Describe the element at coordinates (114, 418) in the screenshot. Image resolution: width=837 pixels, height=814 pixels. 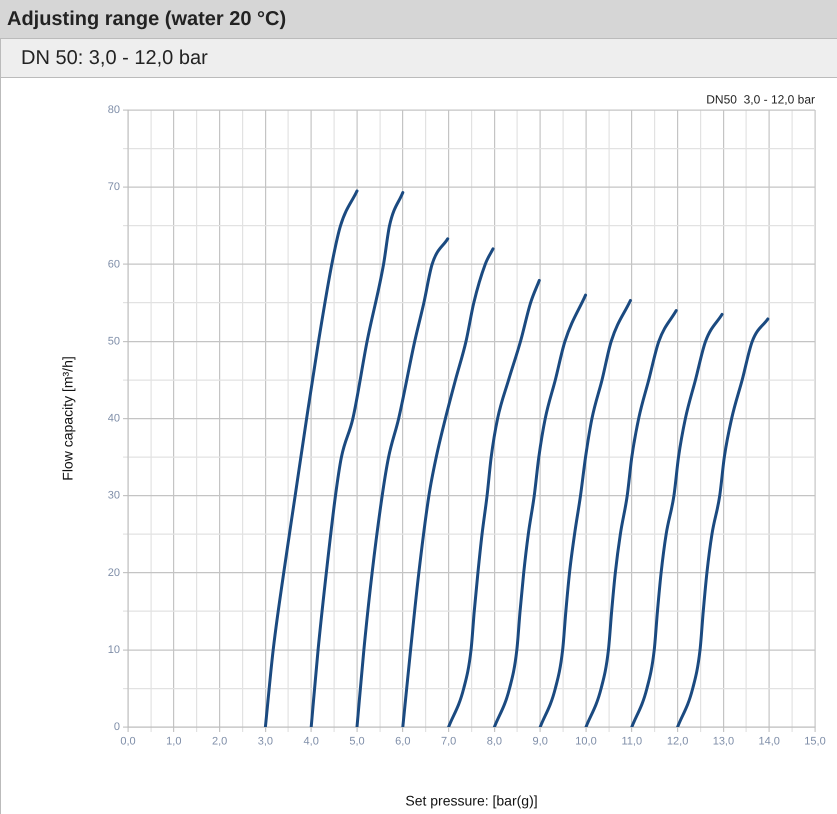
I see `y-tick-label: 40` at that location.